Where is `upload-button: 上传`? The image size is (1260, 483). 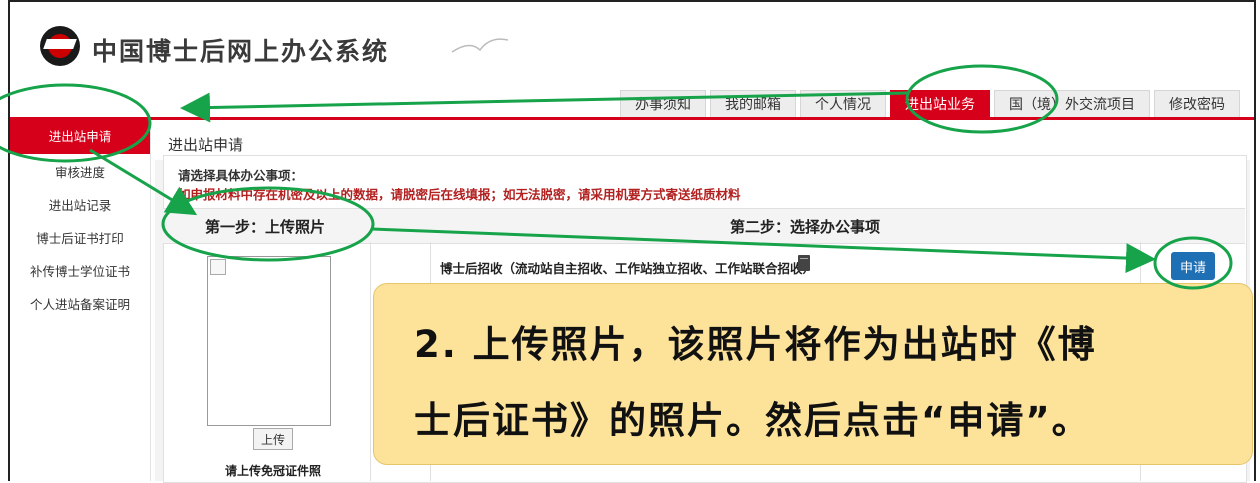 upload-button: 上传 is located at coordinates (273, 439).